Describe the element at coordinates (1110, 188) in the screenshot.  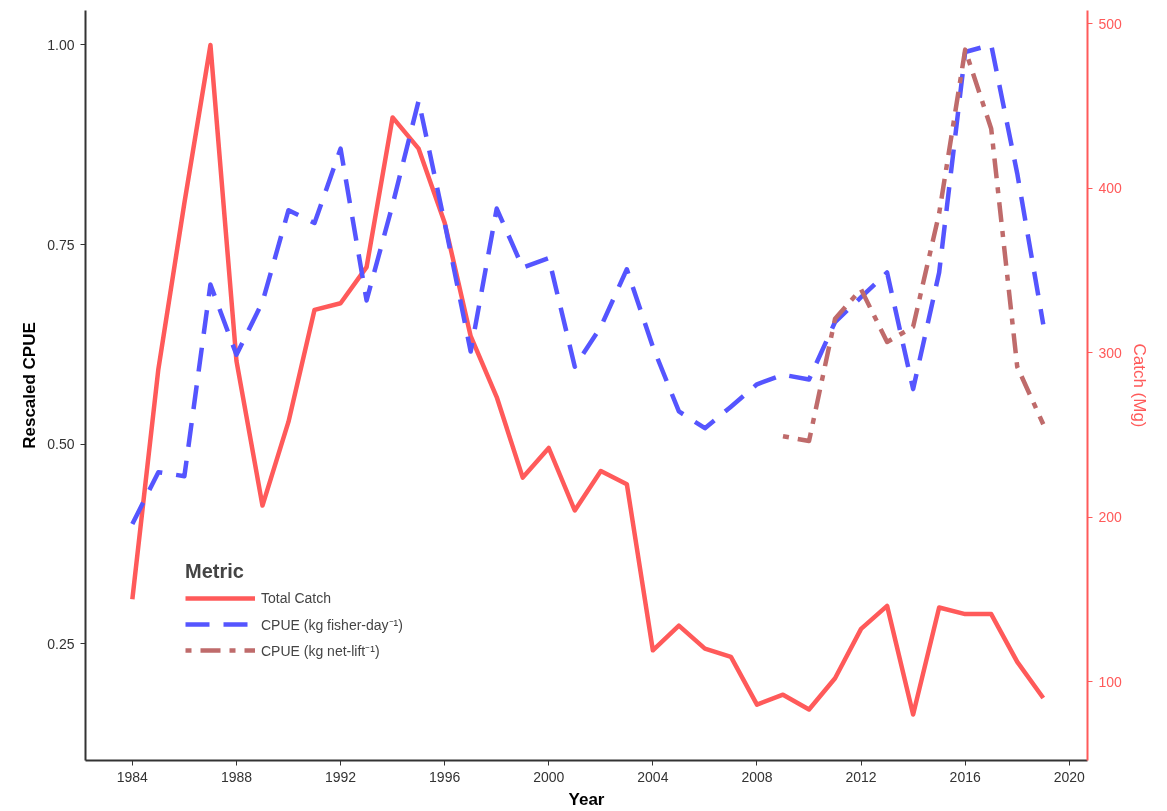
I see `y2-tick-label: 400` at that location.